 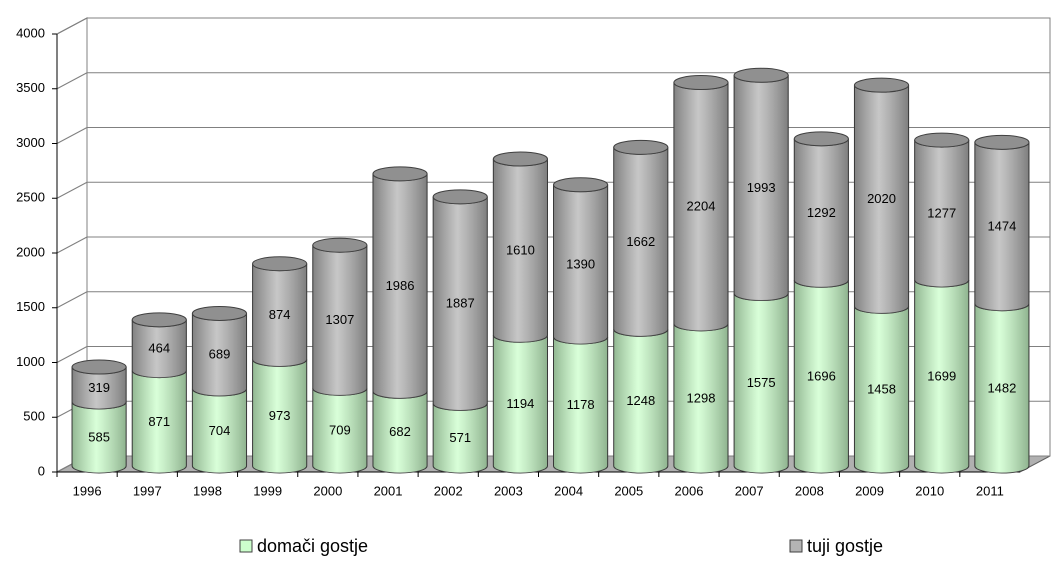 I want to click on y-tick-label: 3000, so click(x=30, y=142).